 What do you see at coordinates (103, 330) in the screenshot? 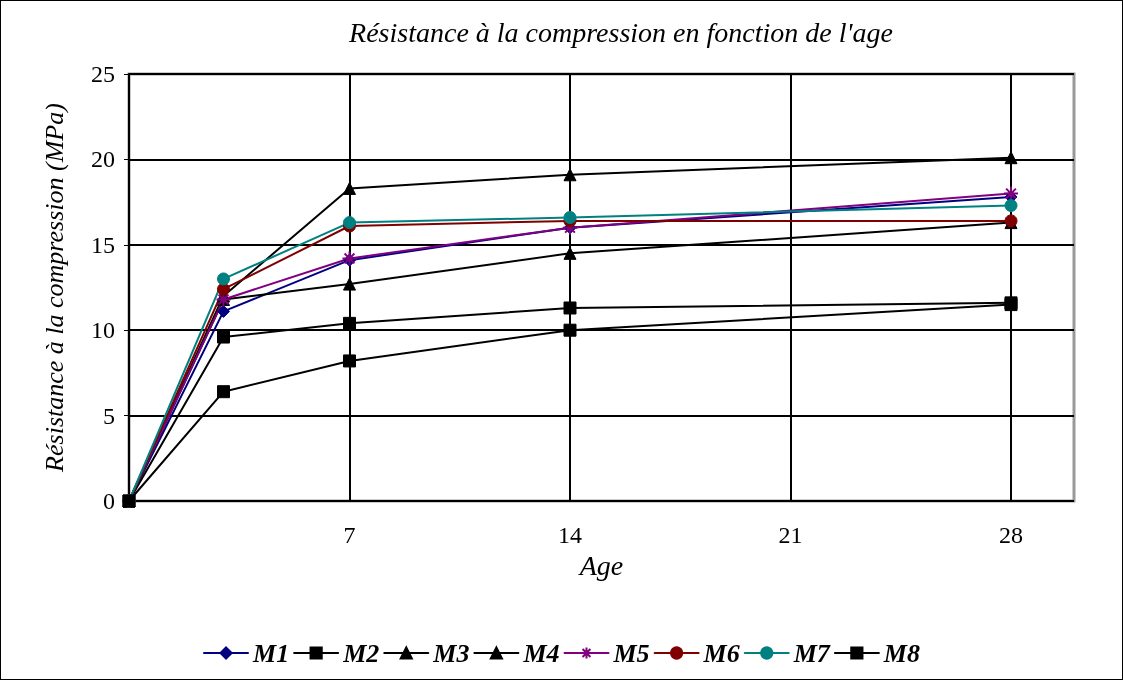
I see `y-tick-label: 10` at bounding box center [103, 330].